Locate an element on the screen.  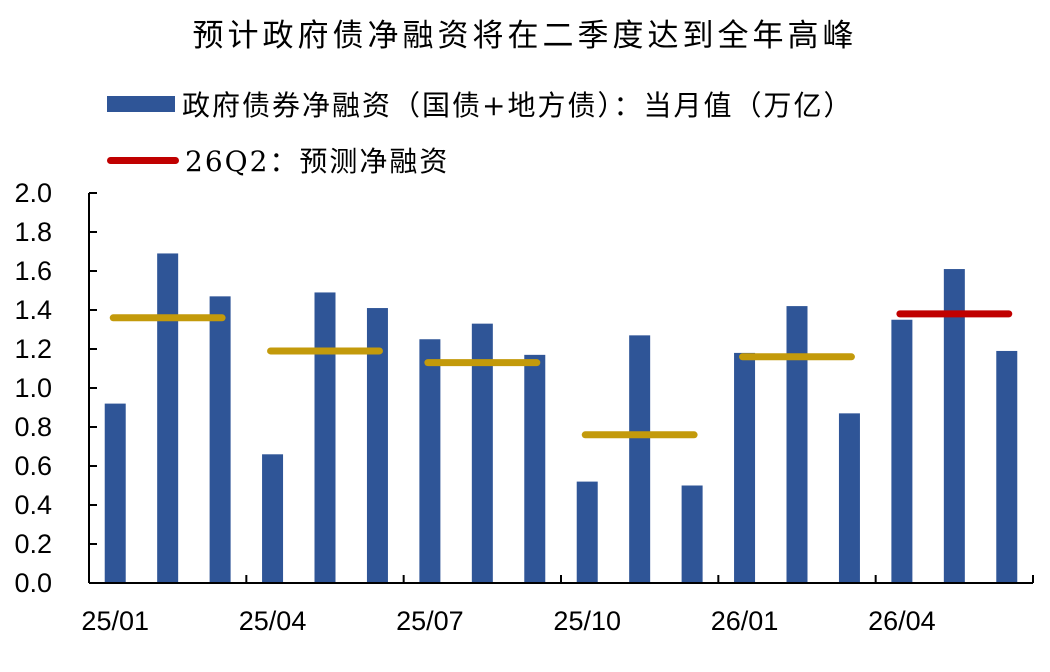
y-tick-label: 2.0 is located at coordinates (33, 193).